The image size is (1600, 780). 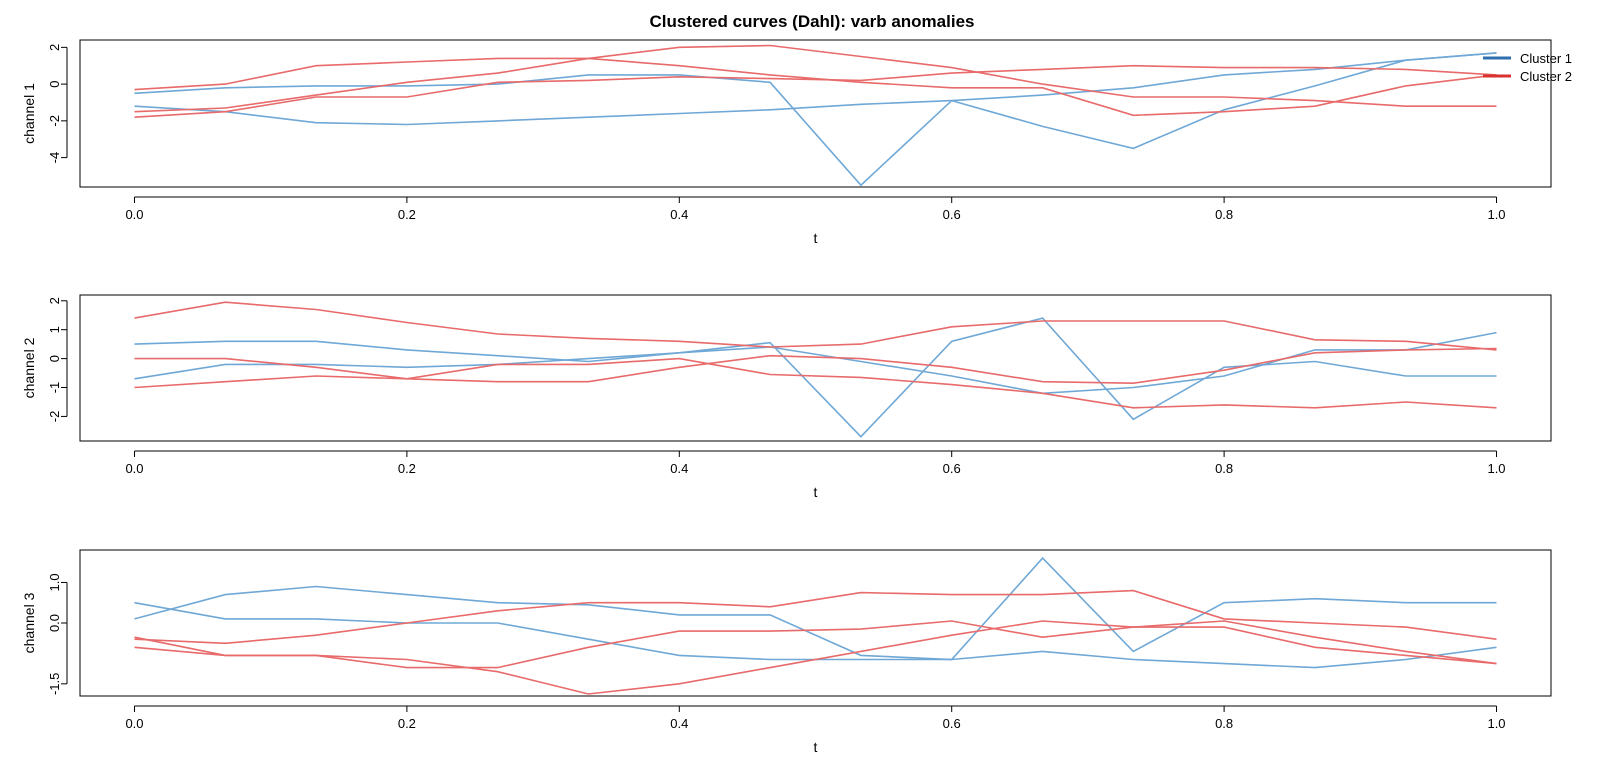 What do you see at coordinates (29, 367) in the screenshot?
I see `y-axis-label: channel 2` at bounding box center [29, 367].